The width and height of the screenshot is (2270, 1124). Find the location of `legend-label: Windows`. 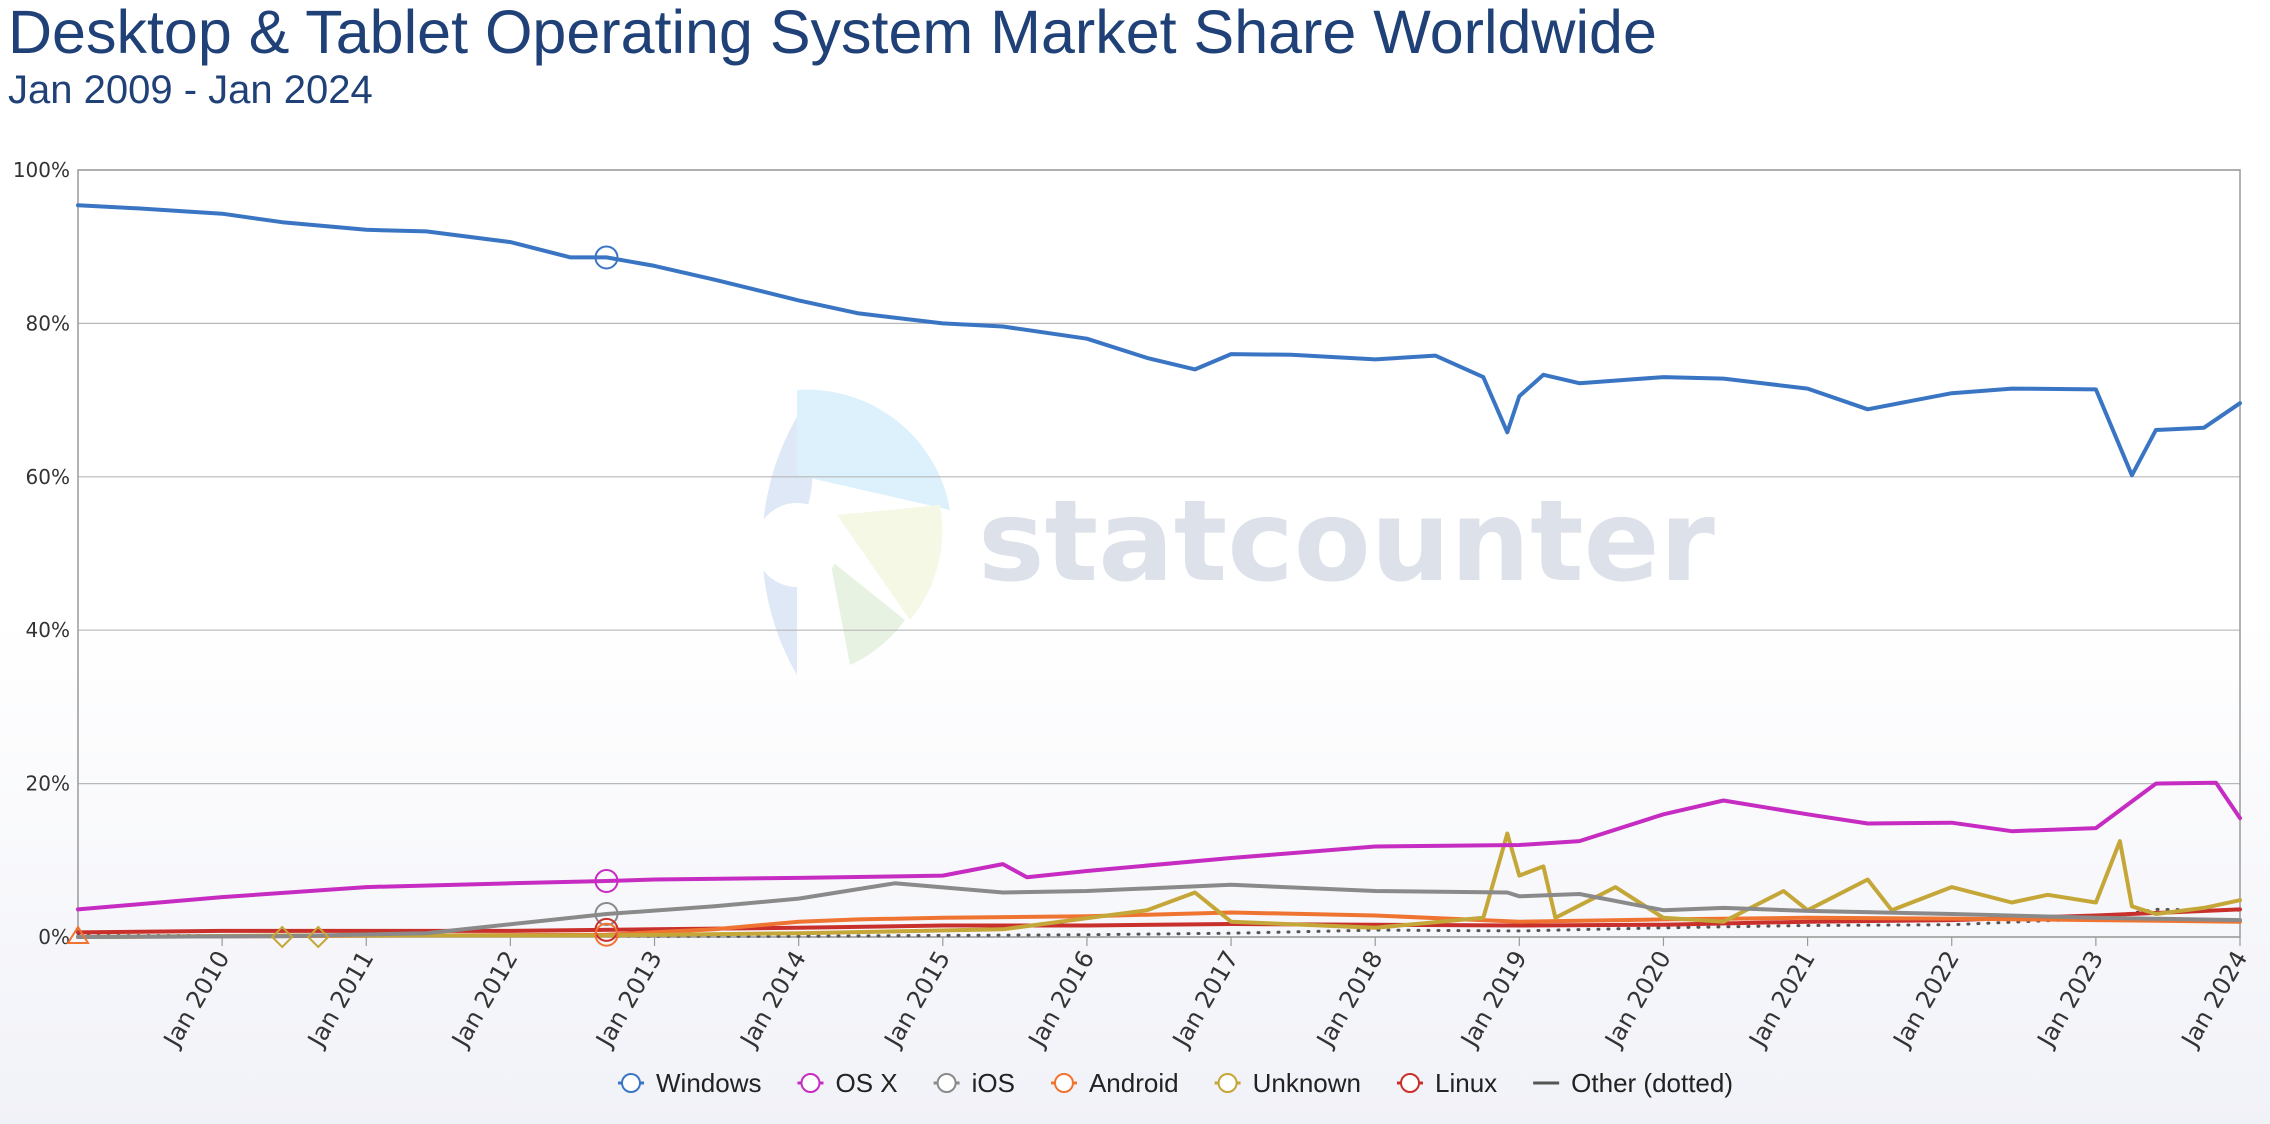

legend-label: Windows is located at coordinates (708, 1083).